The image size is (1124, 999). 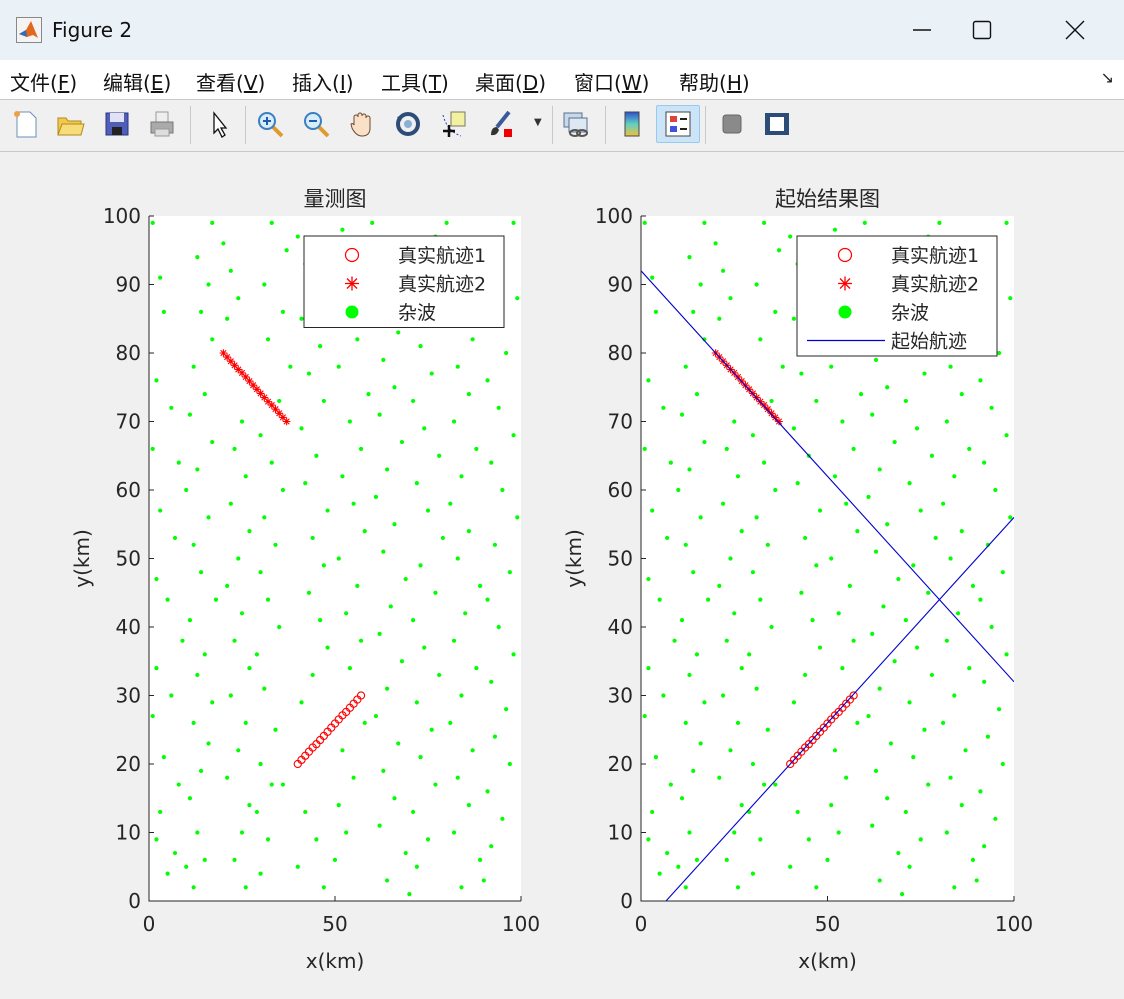 I want to click on menu-desktop: 桌面(D), so click(x=511, y=83).